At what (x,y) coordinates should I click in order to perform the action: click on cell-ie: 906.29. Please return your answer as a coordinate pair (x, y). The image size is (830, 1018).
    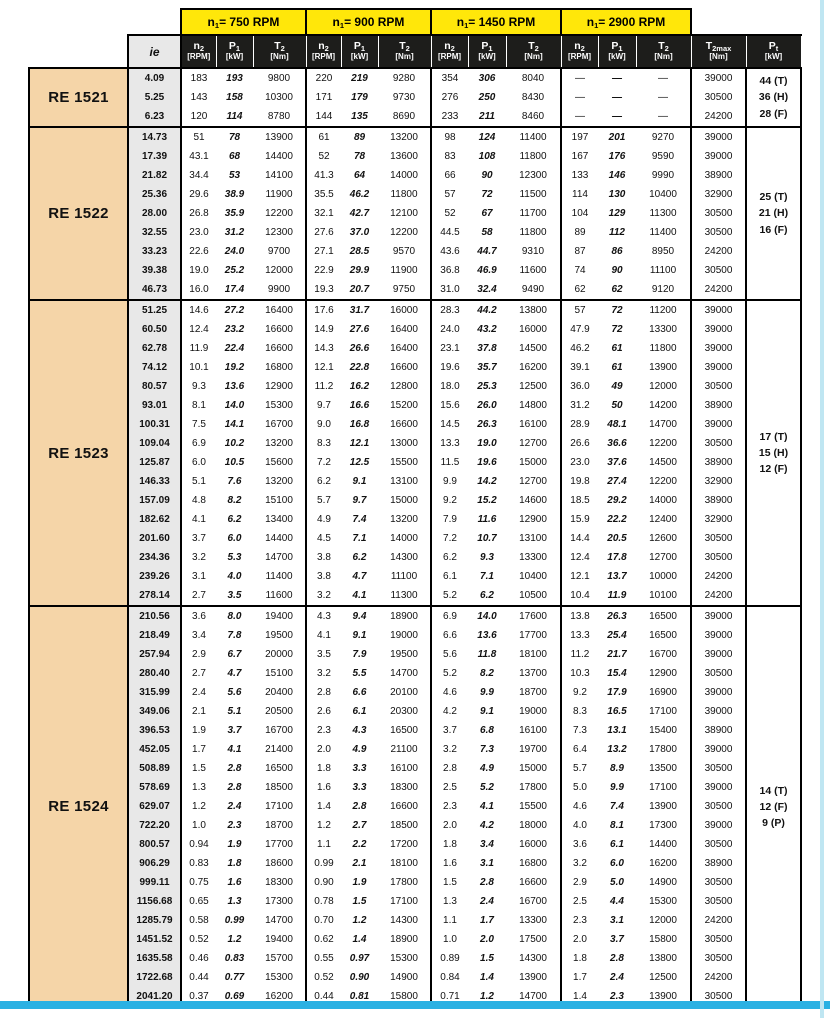
    Looking at the image, I should click on (154, 863).